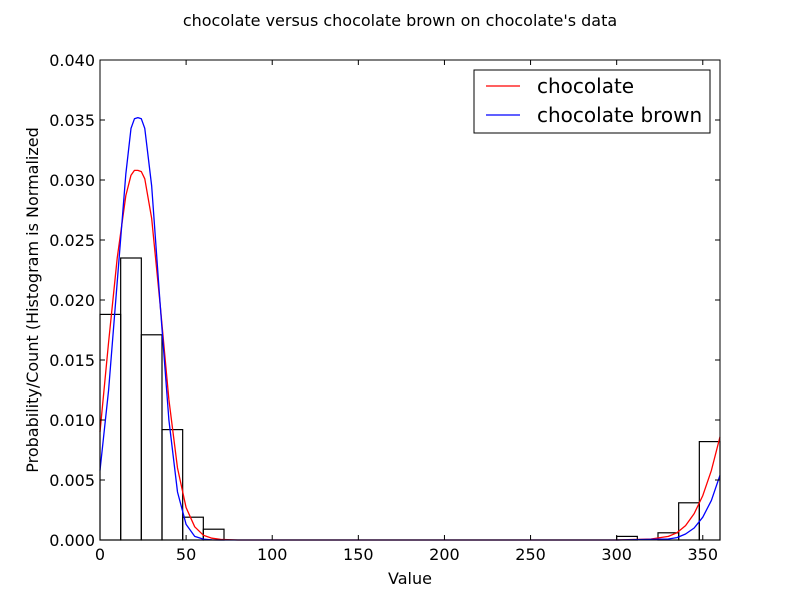 This screenshot has height=600, width=800. I want to click on legend: chocolate chocolate brown, so click(592, 101).